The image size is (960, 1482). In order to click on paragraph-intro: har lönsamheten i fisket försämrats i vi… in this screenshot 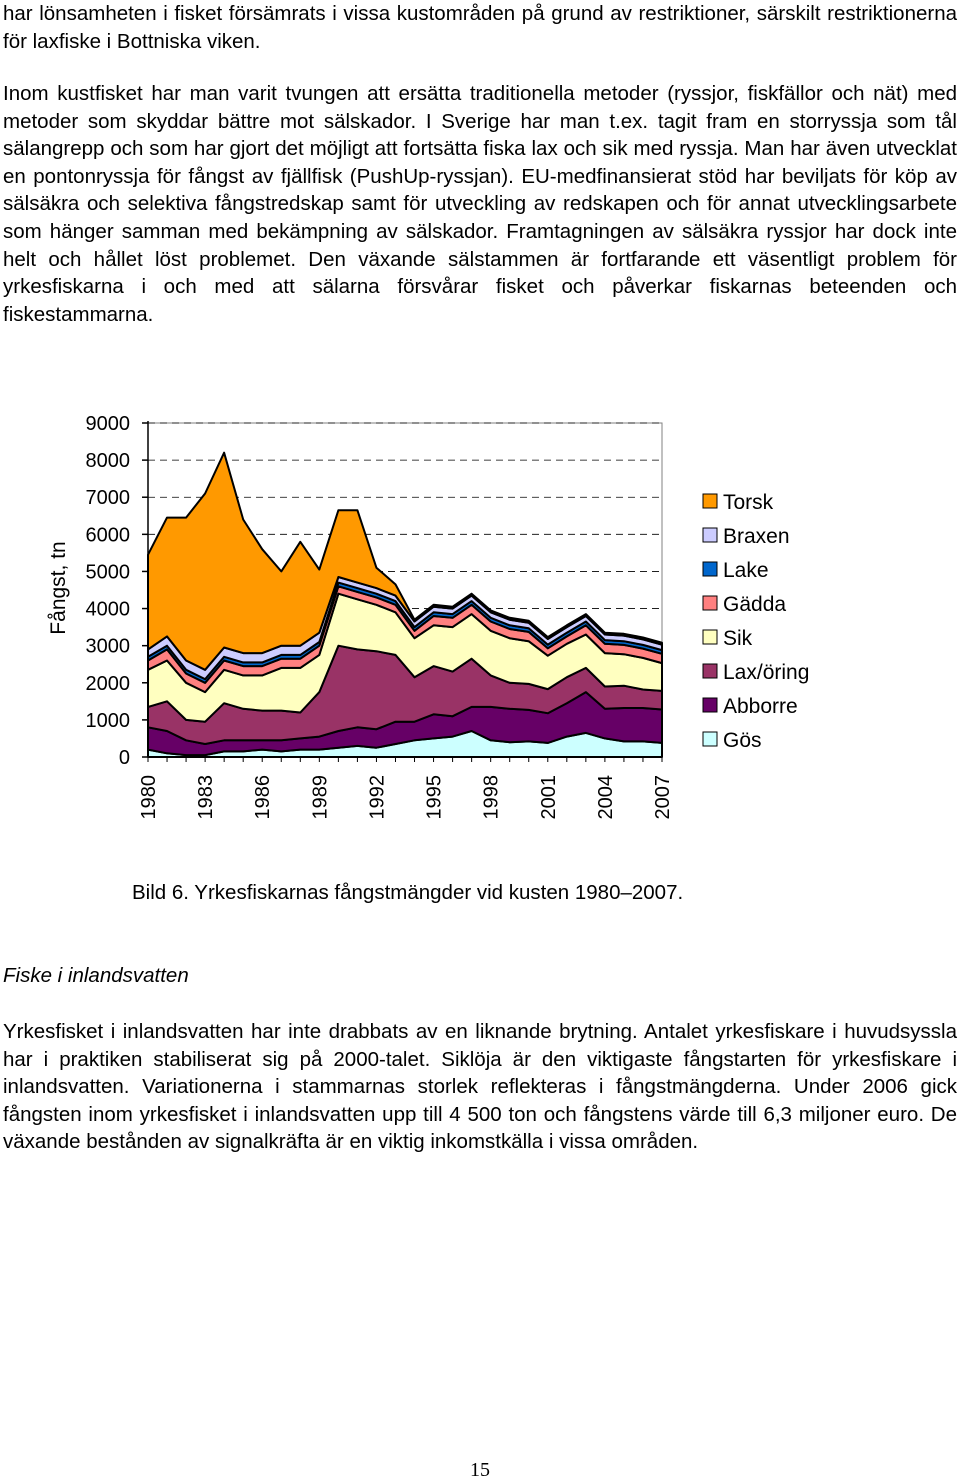, I will do `click(480, 27)`.